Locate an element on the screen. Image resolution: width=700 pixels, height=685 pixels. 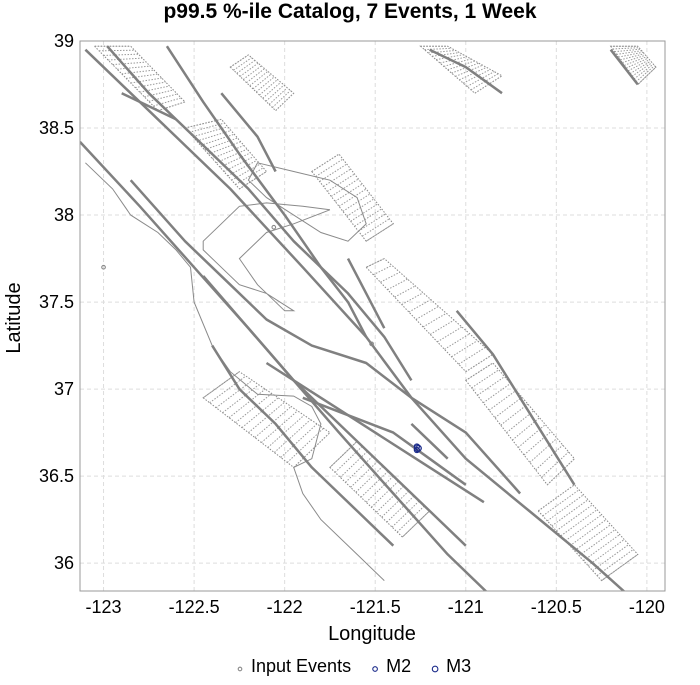
y-tick-labels: 36 36.5 37 37.5 38 38.5 39 is located at coordinates (56, 302).